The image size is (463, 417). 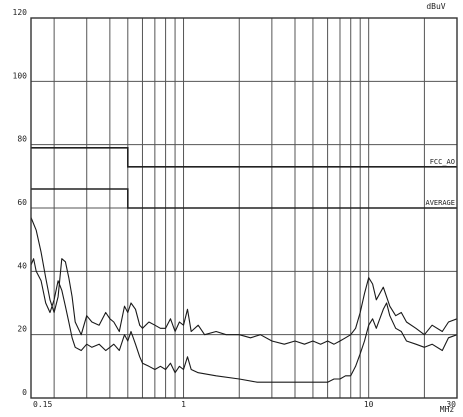 I want to click on y-tick-label: 20, so click(x=22, y=329).